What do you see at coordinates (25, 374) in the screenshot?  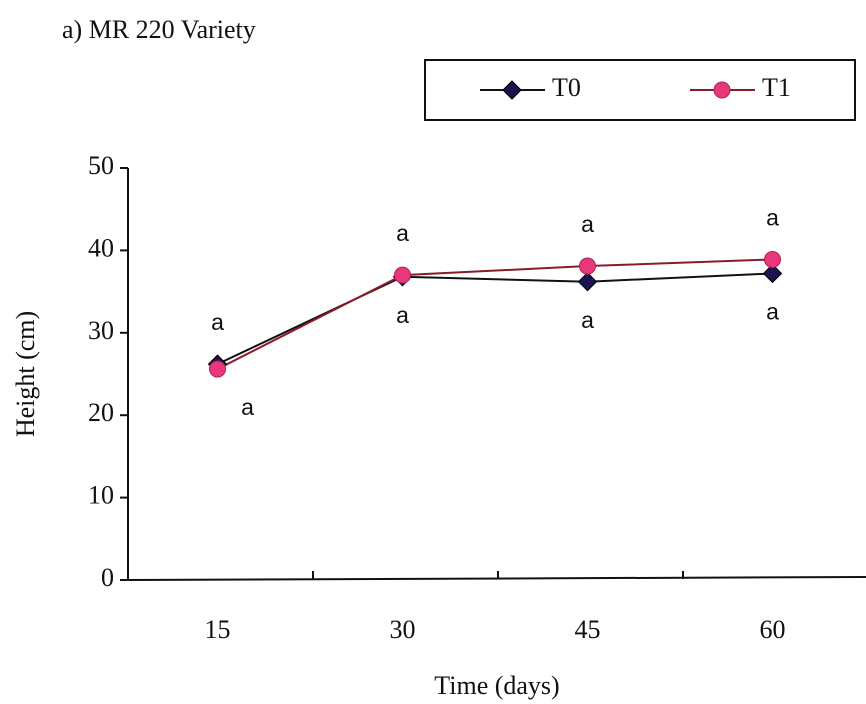 I see `y-axis-label: Height (cm)` at bounding box center [25, 374].